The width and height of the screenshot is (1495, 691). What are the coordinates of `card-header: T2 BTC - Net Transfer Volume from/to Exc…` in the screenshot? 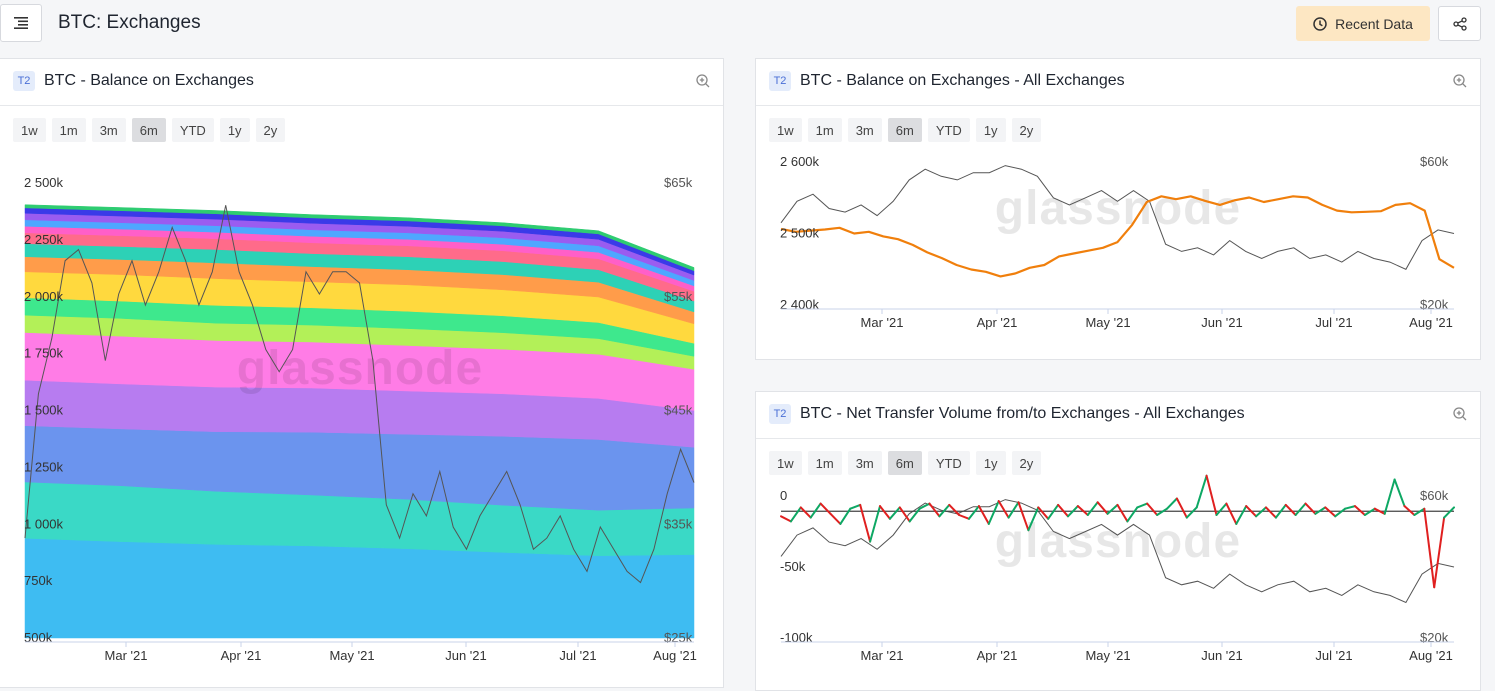 It's located at (1118, 415).